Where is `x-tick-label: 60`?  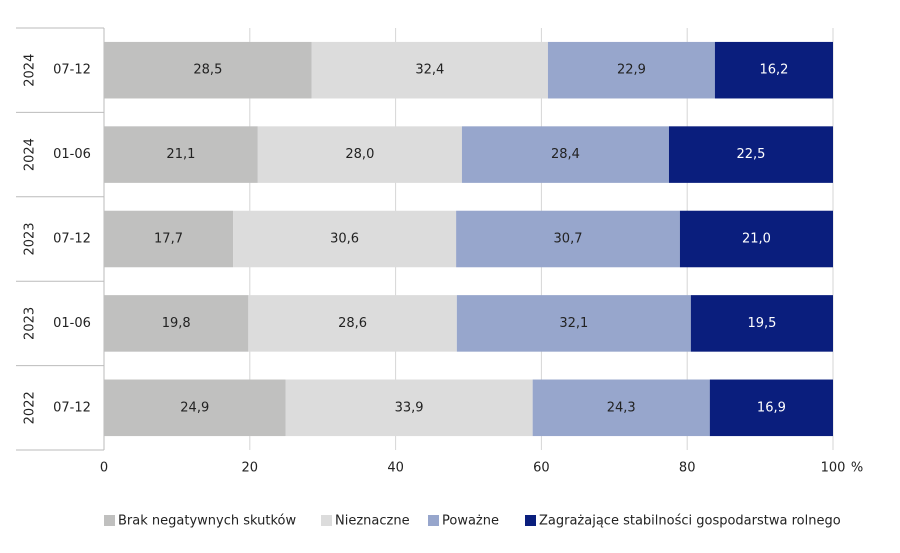
x-tick-label: 60 is located at coordinates (541, 468).